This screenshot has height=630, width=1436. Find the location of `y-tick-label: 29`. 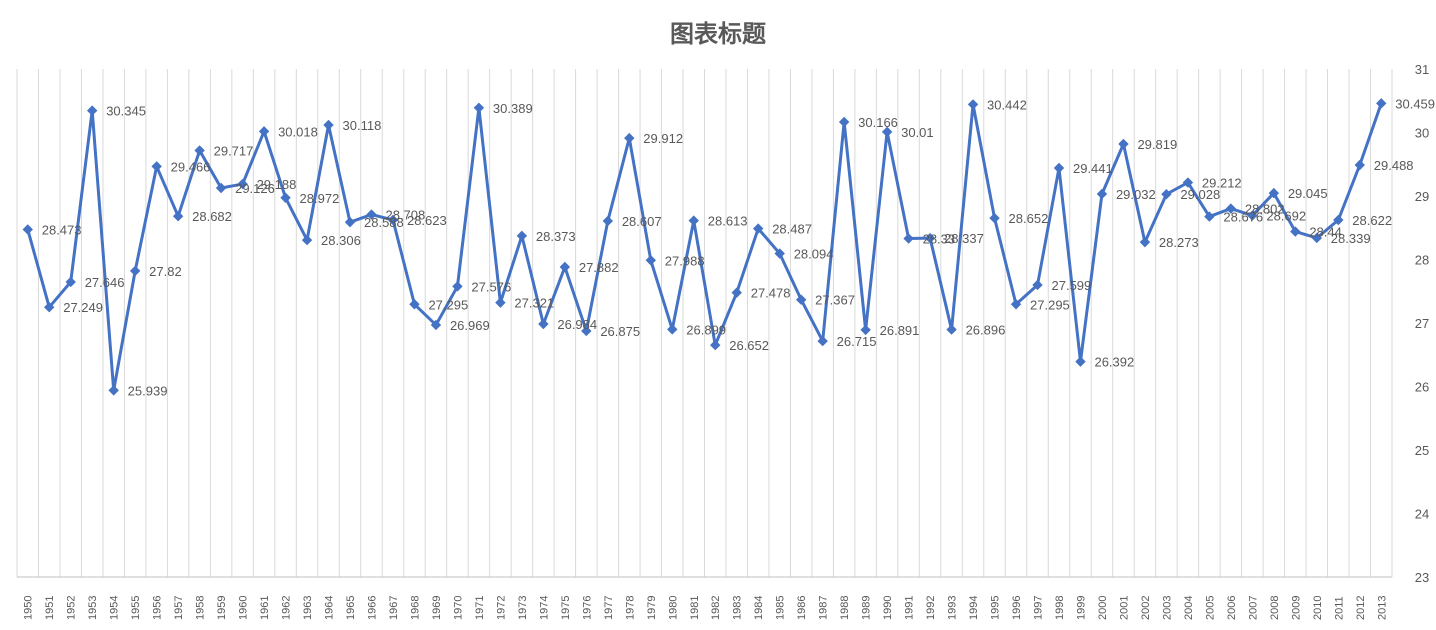

y-tick-label: 29 is located at coordinates (1422, 196).